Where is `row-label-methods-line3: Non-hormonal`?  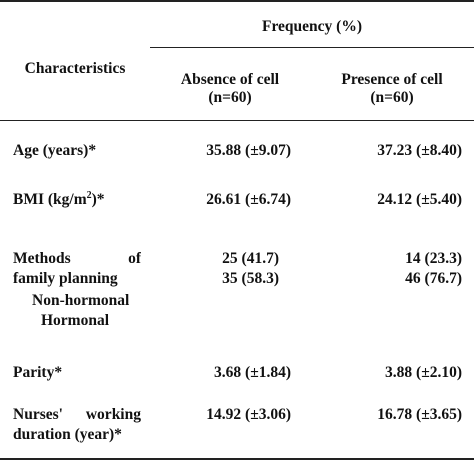
row-label-methods-line3: Non-hormonal is located at coordinates (81, 300).